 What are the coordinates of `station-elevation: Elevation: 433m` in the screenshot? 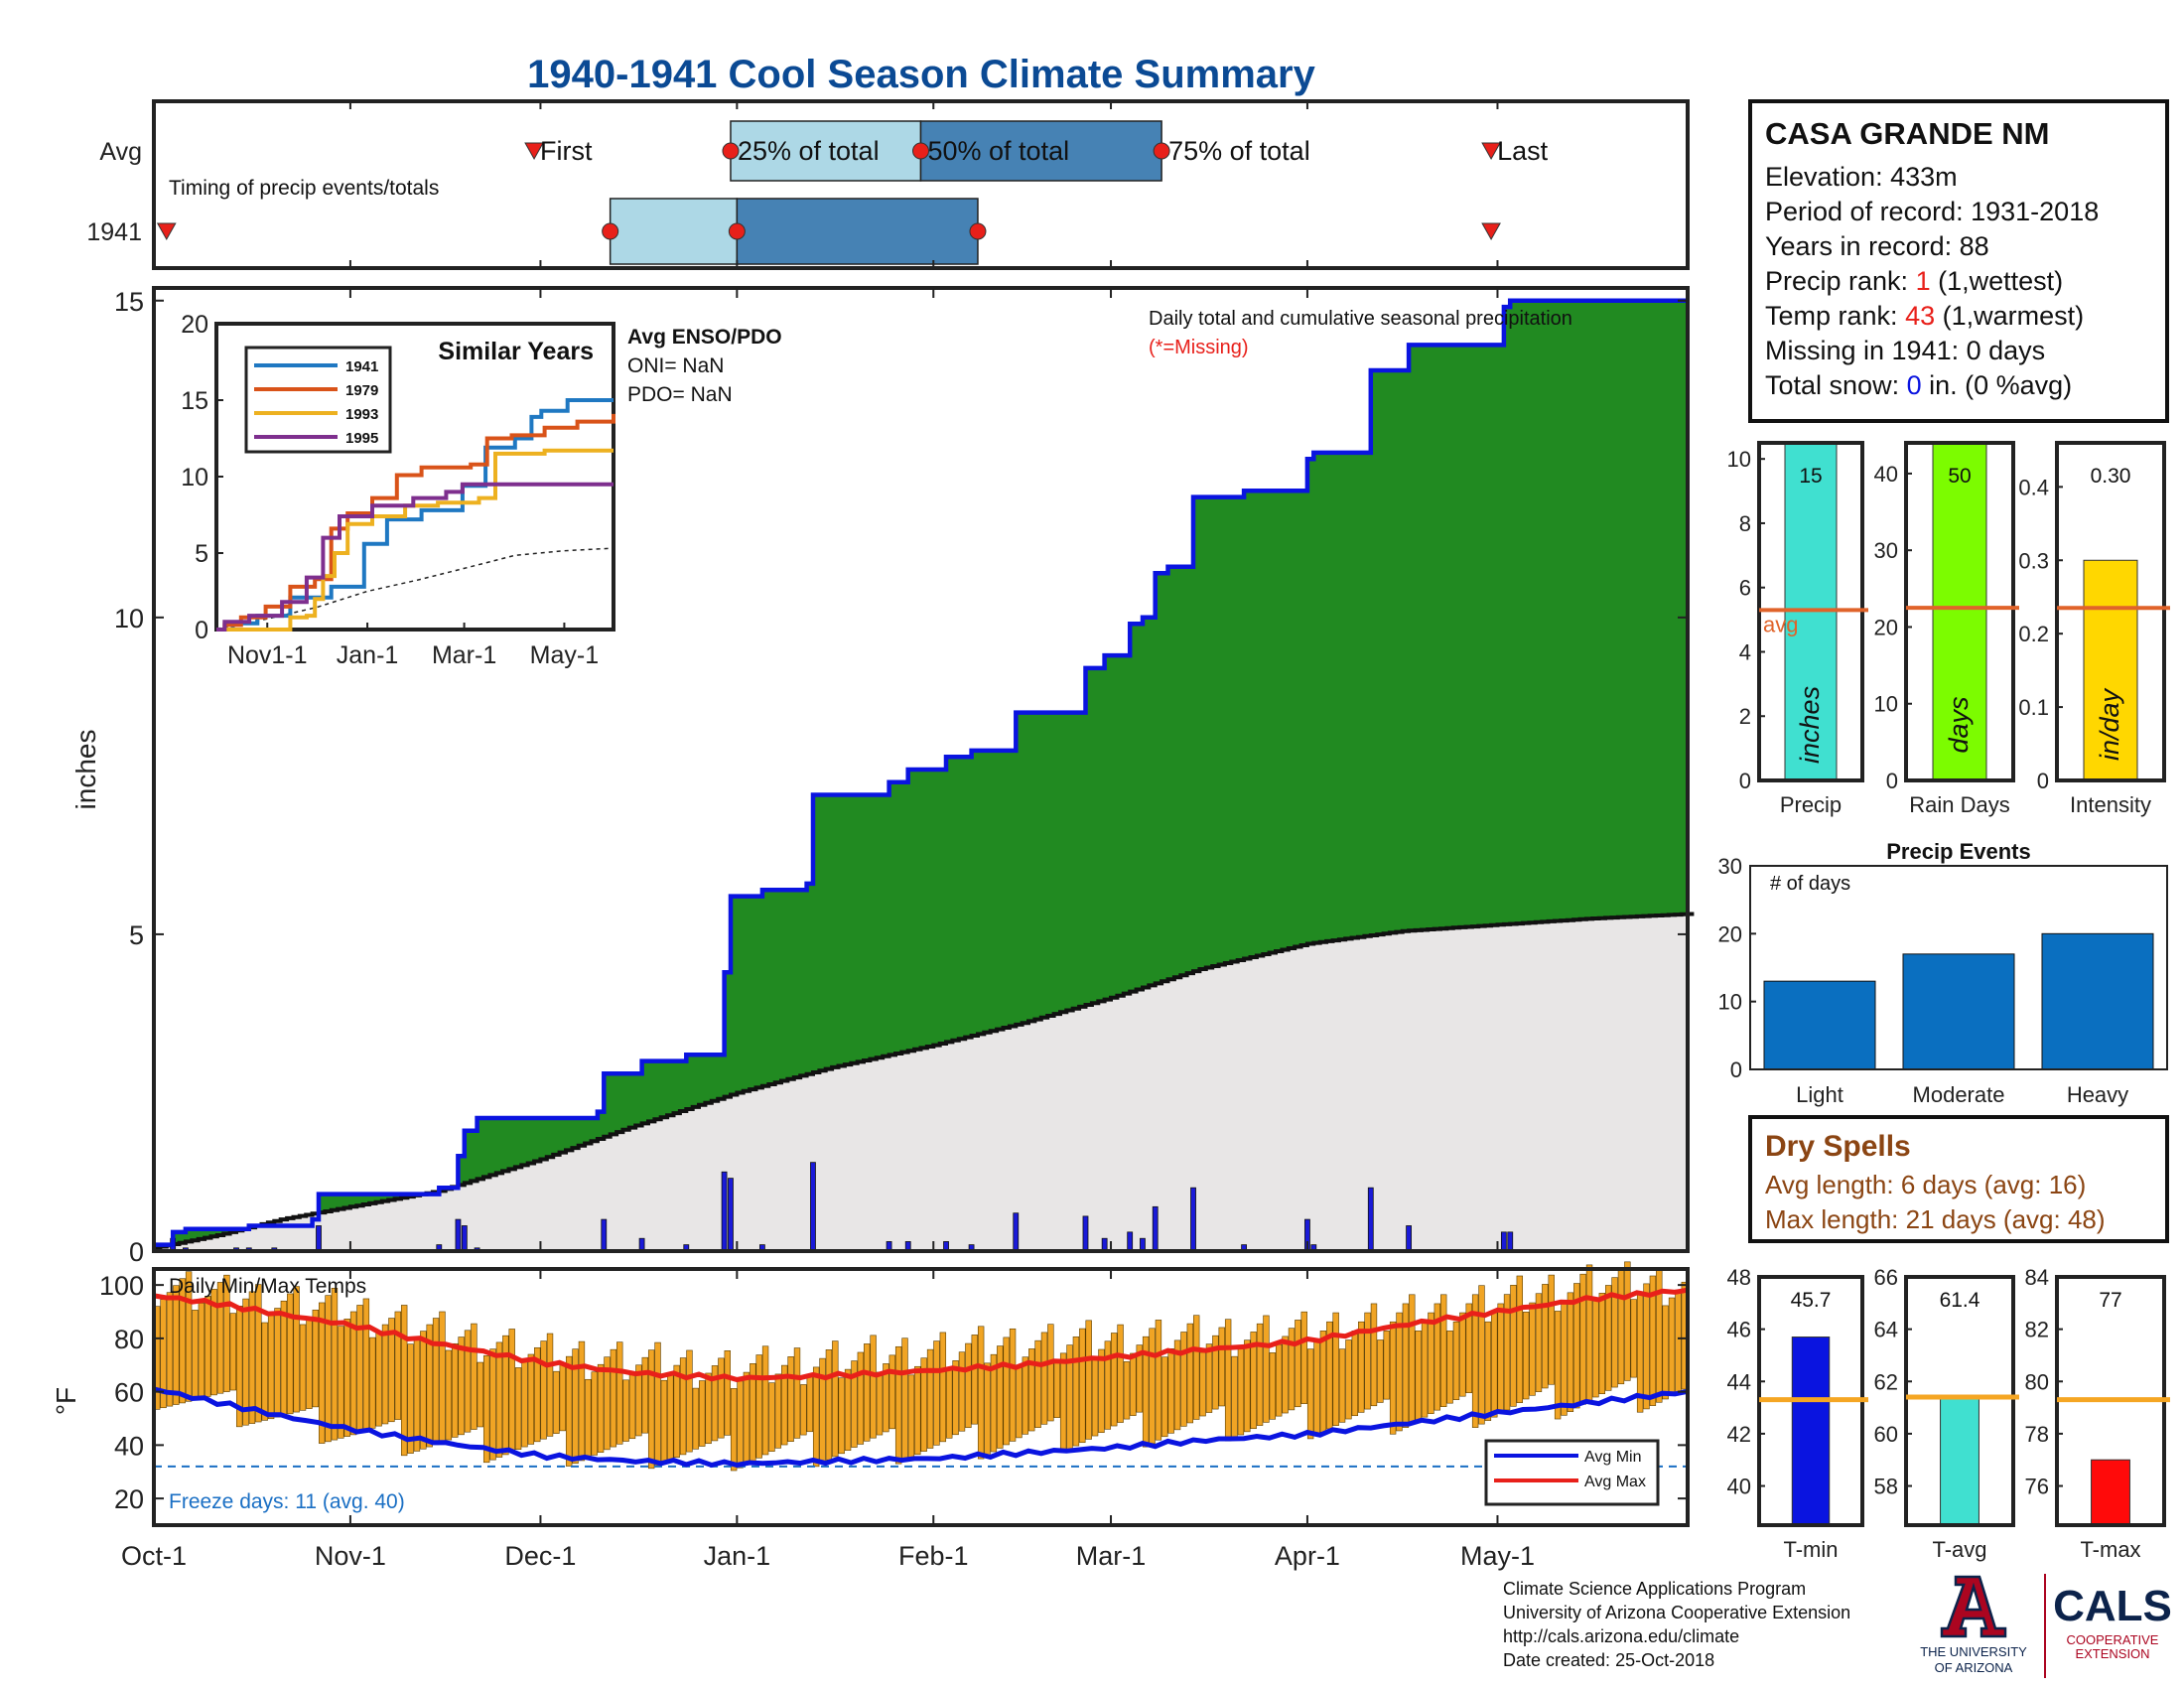 It's located at (1861, 177).